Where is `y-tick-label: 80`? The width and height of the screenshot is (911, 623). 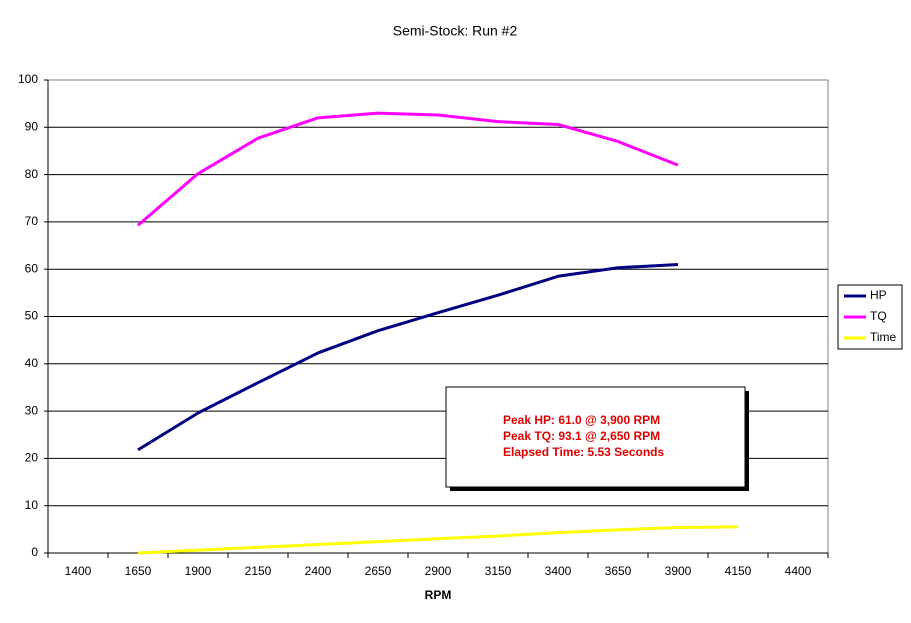
y-tick-label: 80 is located at coordinates (32, 174).